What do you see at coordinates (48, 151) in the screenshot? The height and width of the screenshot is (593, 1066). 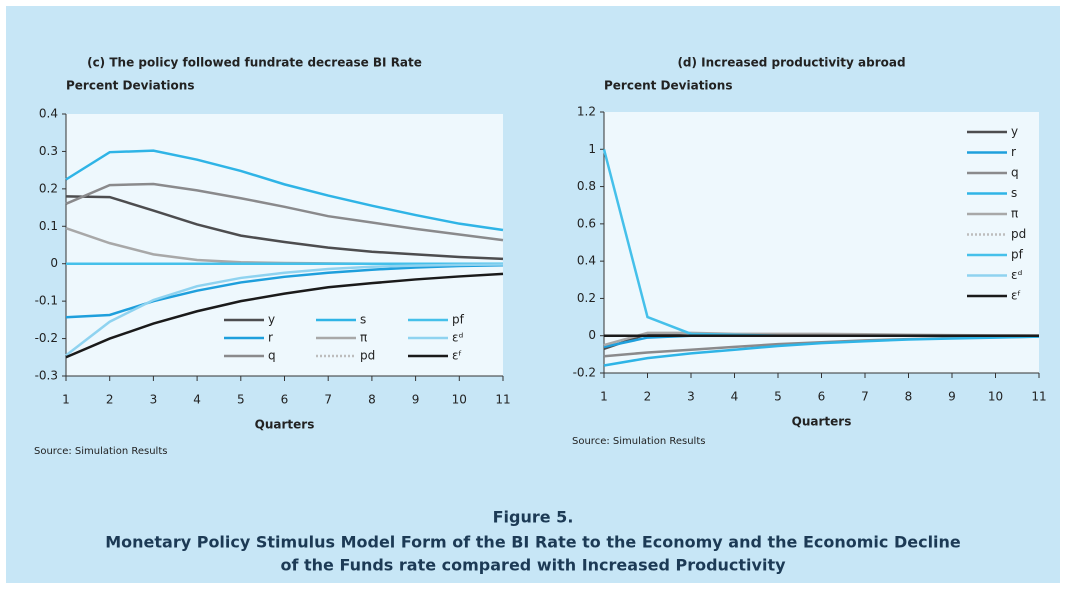 I see `y-tick-label: 0.3` at bounding box center [48, 151].